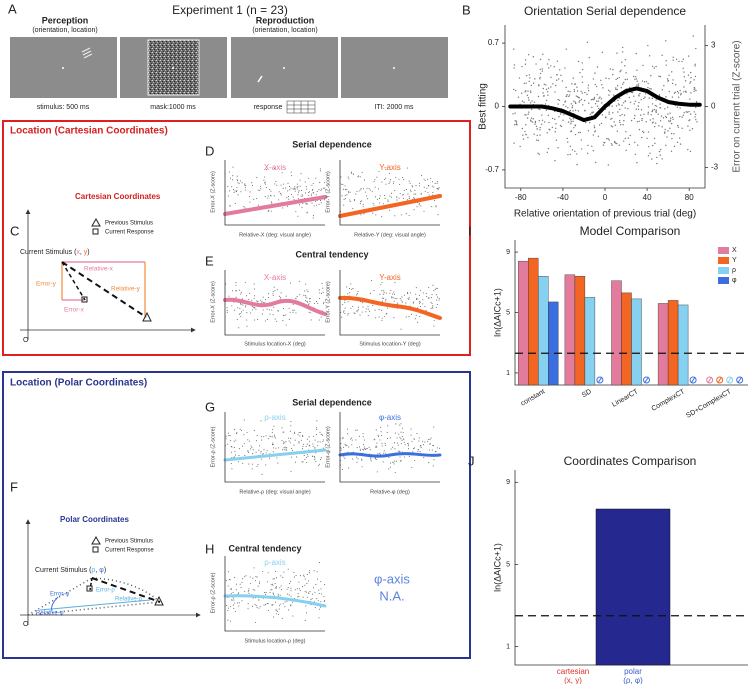 This screenshot has height=684, width=750. Describe the element at coordinates (723, 250) in the screenshot. I see `legend-swatch` at that location.